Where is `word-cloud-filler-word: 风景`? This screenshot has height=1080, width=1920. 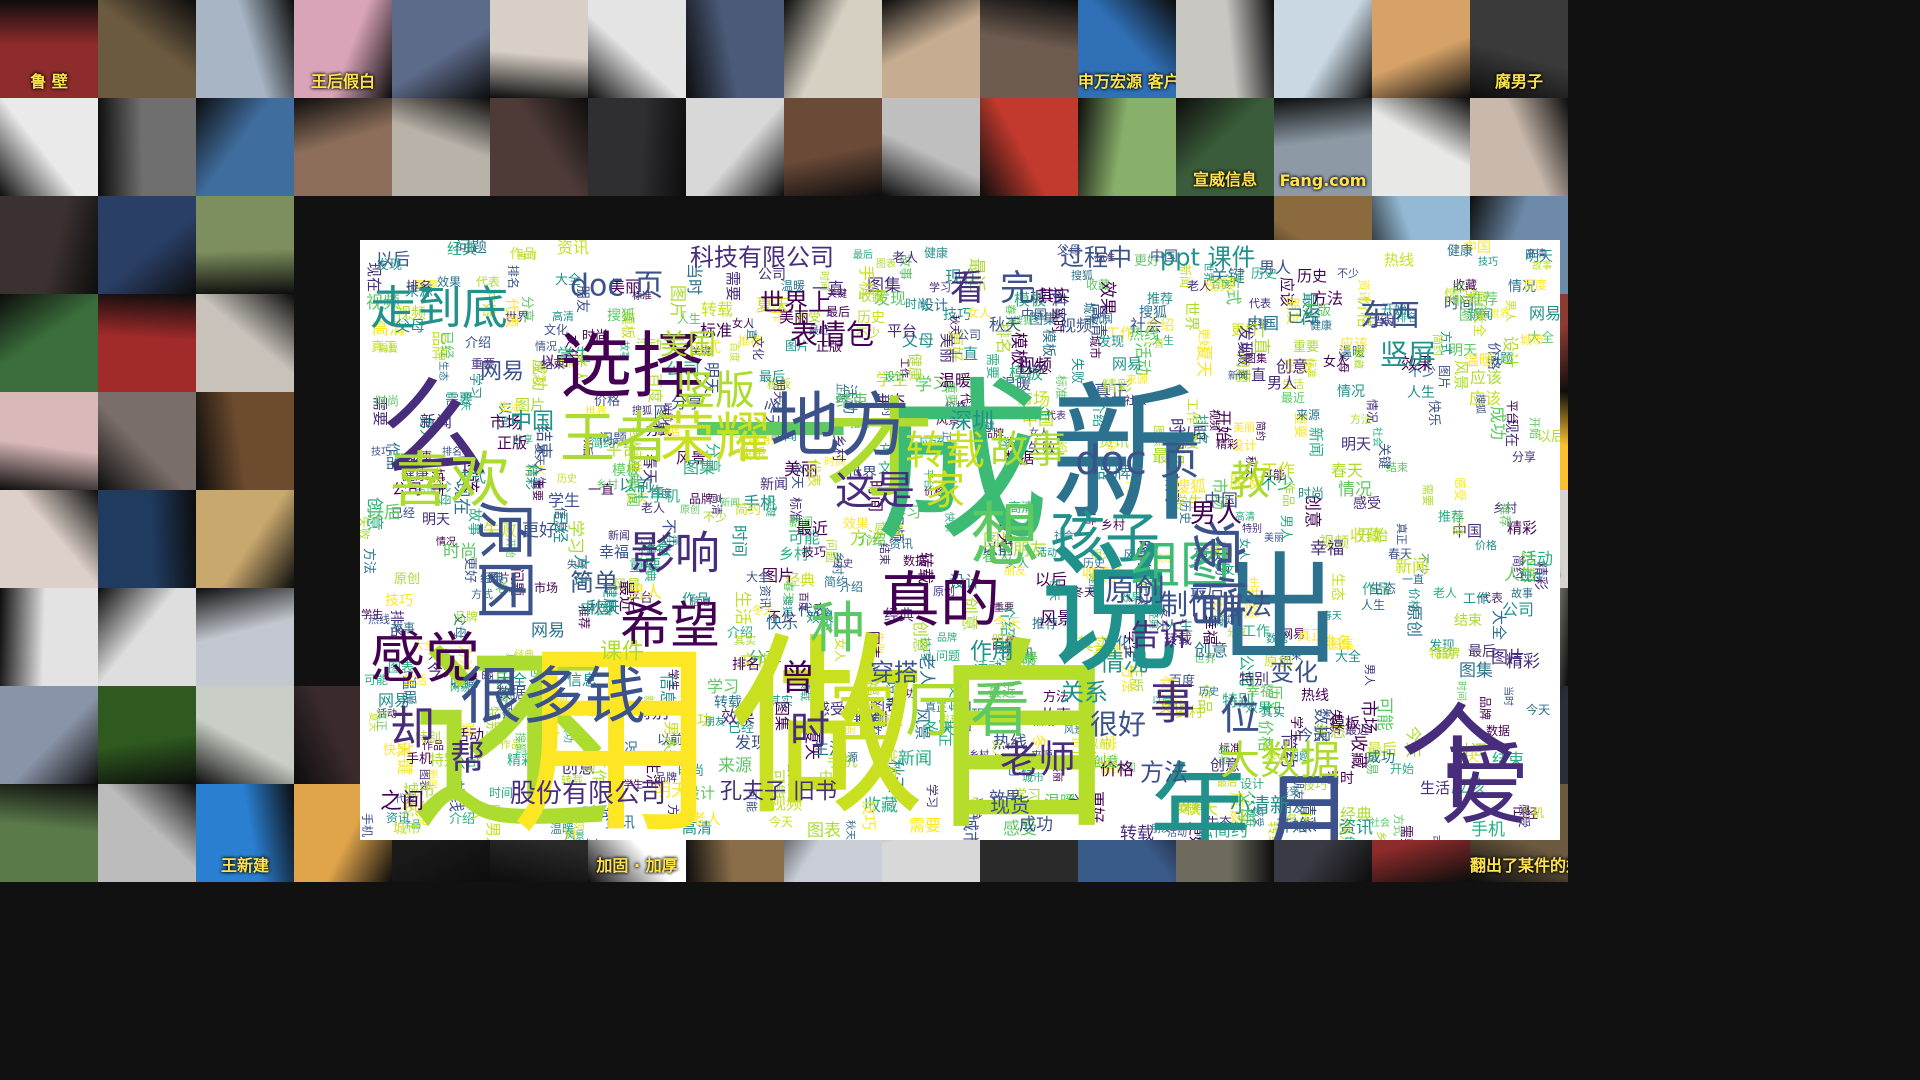 word-cloud-filler-word: 风景 is located at coordinates (948, 420).